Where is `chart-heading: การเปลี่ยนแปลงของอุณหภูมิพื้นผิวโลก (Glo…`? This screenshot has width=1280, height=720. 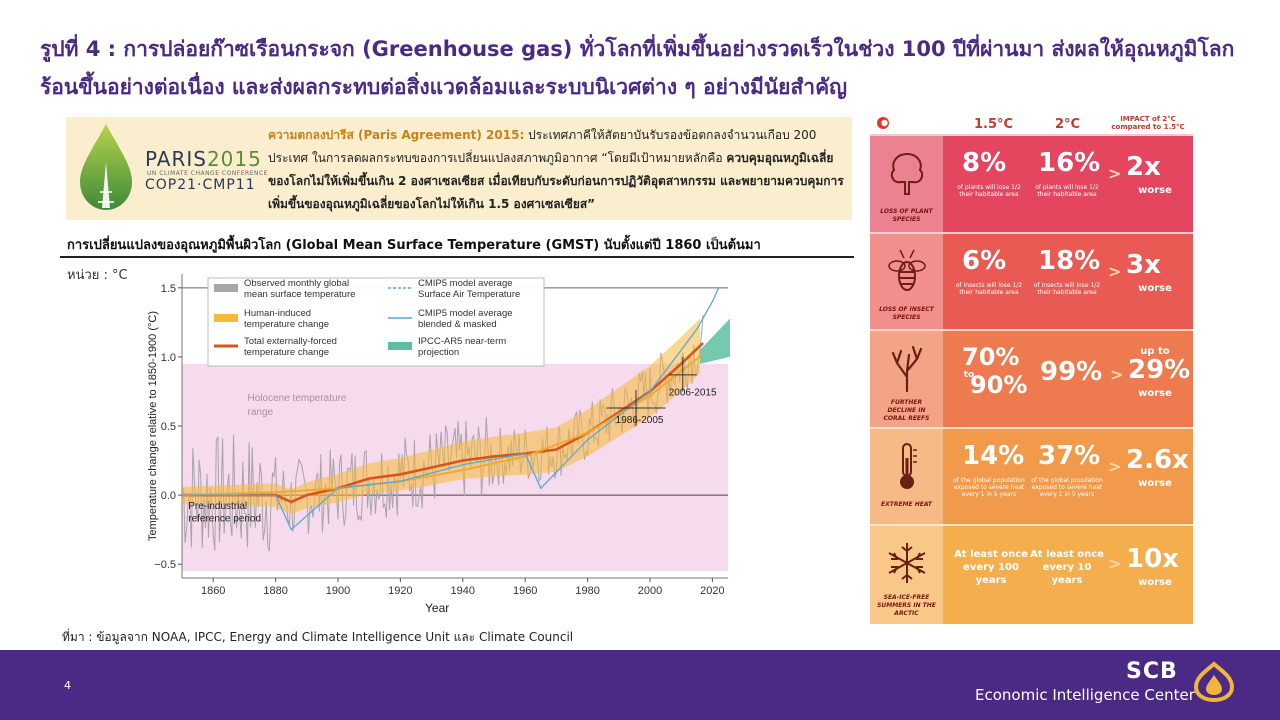 chart-heading: การเปลี่ยนแปลงของอุณหภูมิพื้นผิวโลก (Glo… is located at coordinates (414, 245).